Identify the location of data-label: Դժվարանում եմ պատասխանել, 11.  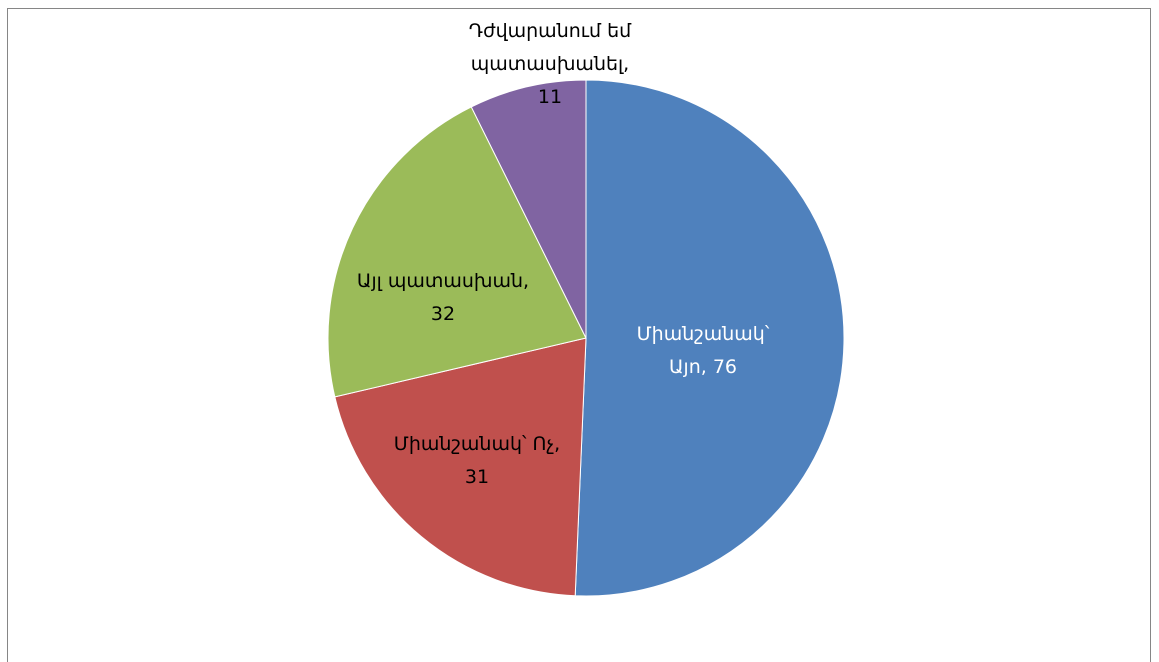
(550, 64).